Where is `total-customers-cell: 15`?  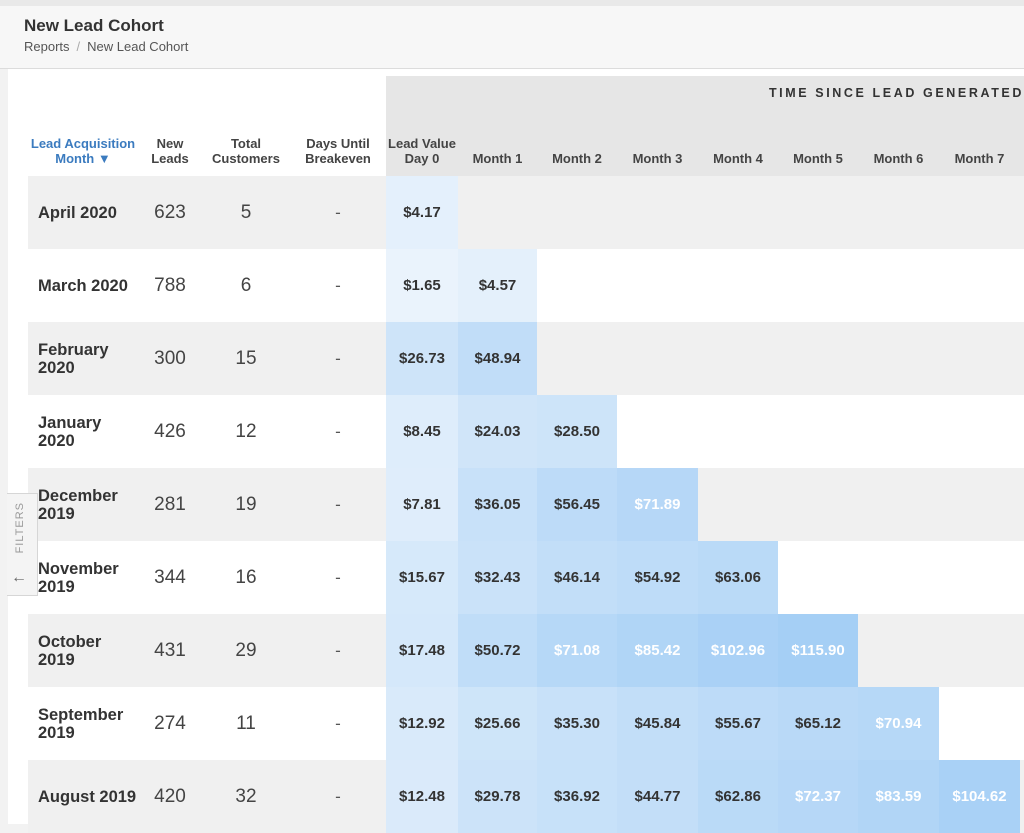
total-customers-cell: 15 is located at coordinates (246, 358).